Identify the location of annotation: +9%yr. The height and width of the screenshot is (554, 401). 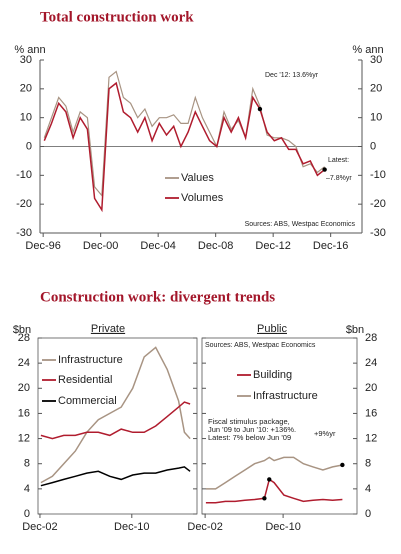
(325, 433).